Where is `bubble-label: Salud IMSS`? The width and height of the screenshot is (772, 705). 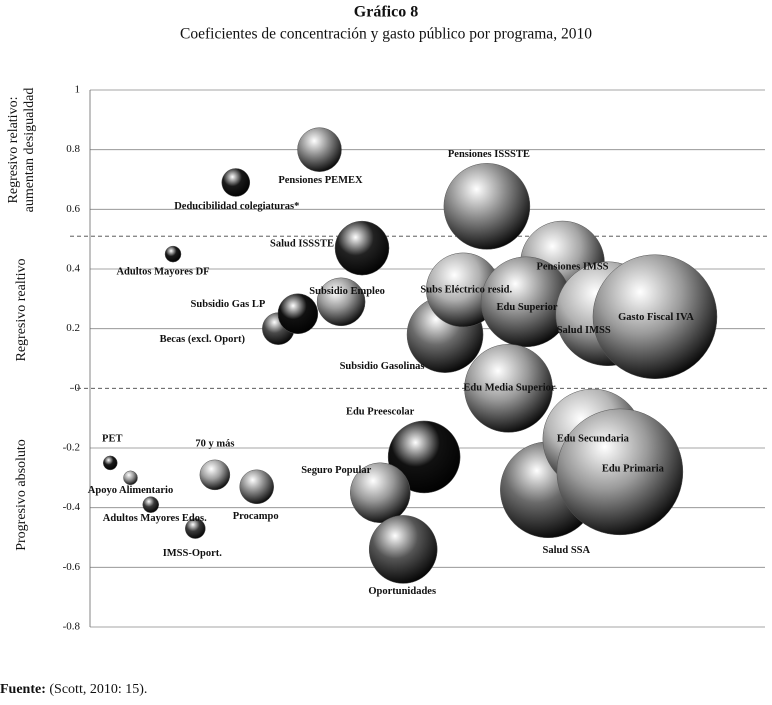
bubble-label: Salud IMSS is located at coordinates (584, 330).